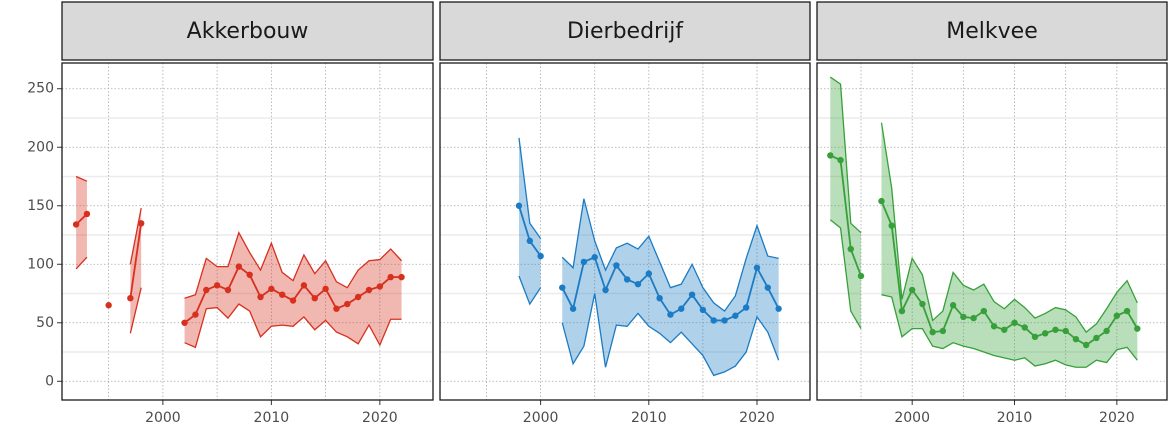  Describe the element at coordinates (40, 89) in the screenshot. I see `y-tick-label: 250` at that location.